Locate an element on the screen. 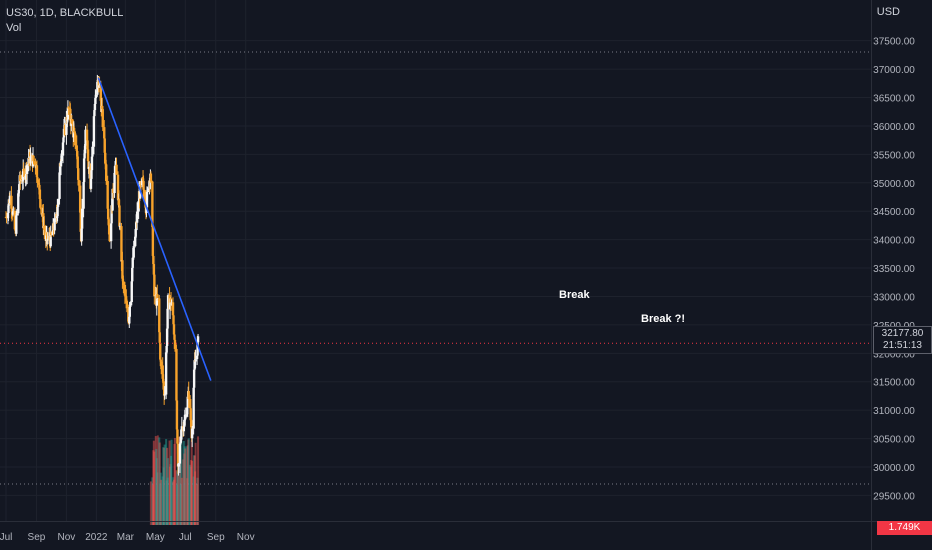  y-tick-label: 32000.00 is located at coordinates (894, 354).